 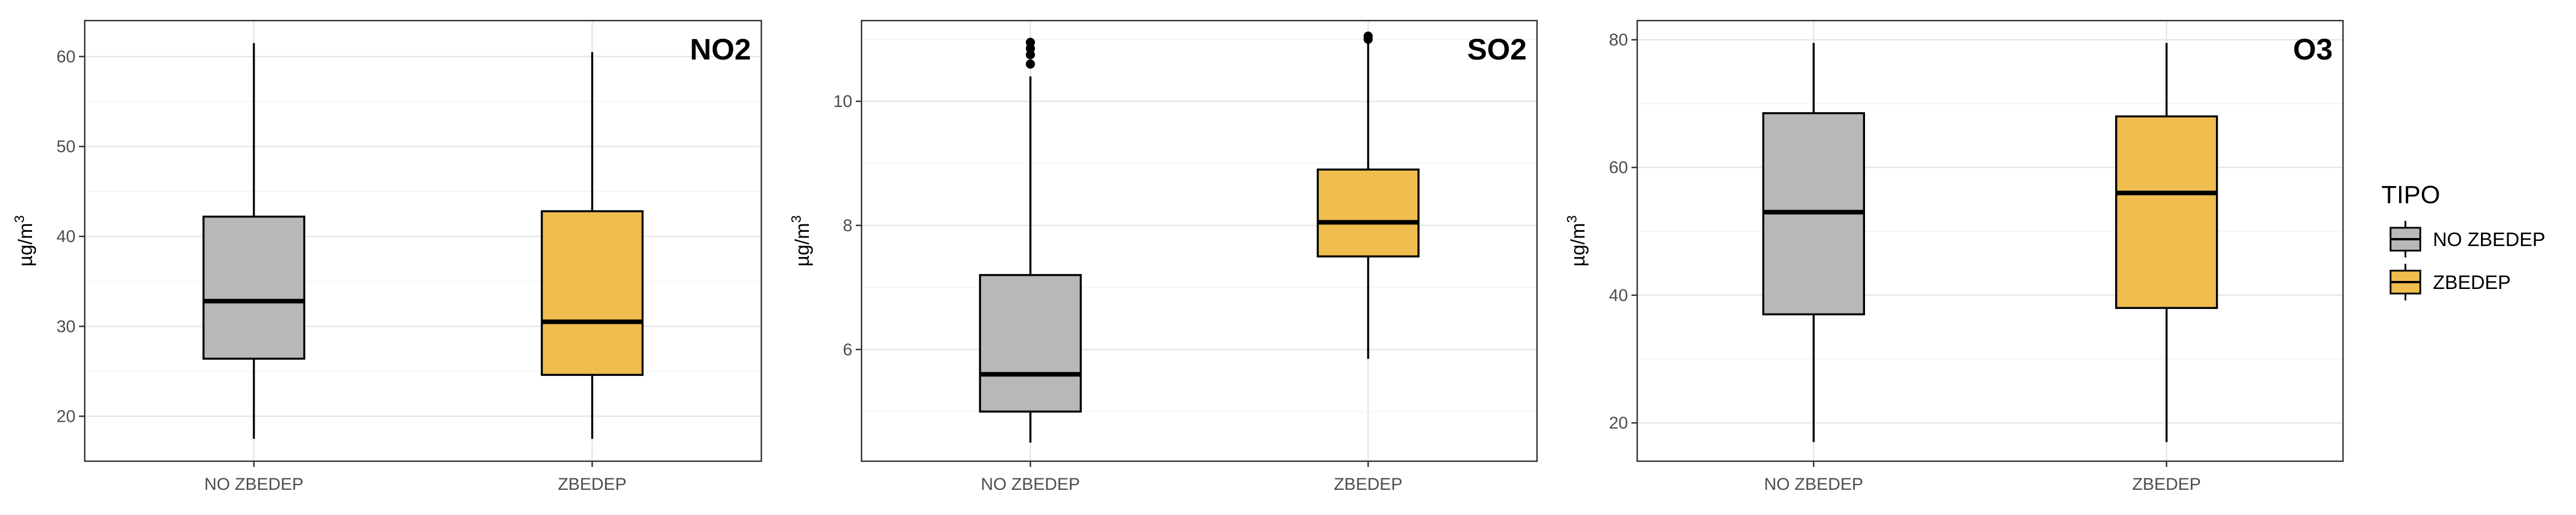 What do you see at coordinates (2313, 49) in the screenshot?
I see `panel-title: O3` at bounding box center [2313, 49].